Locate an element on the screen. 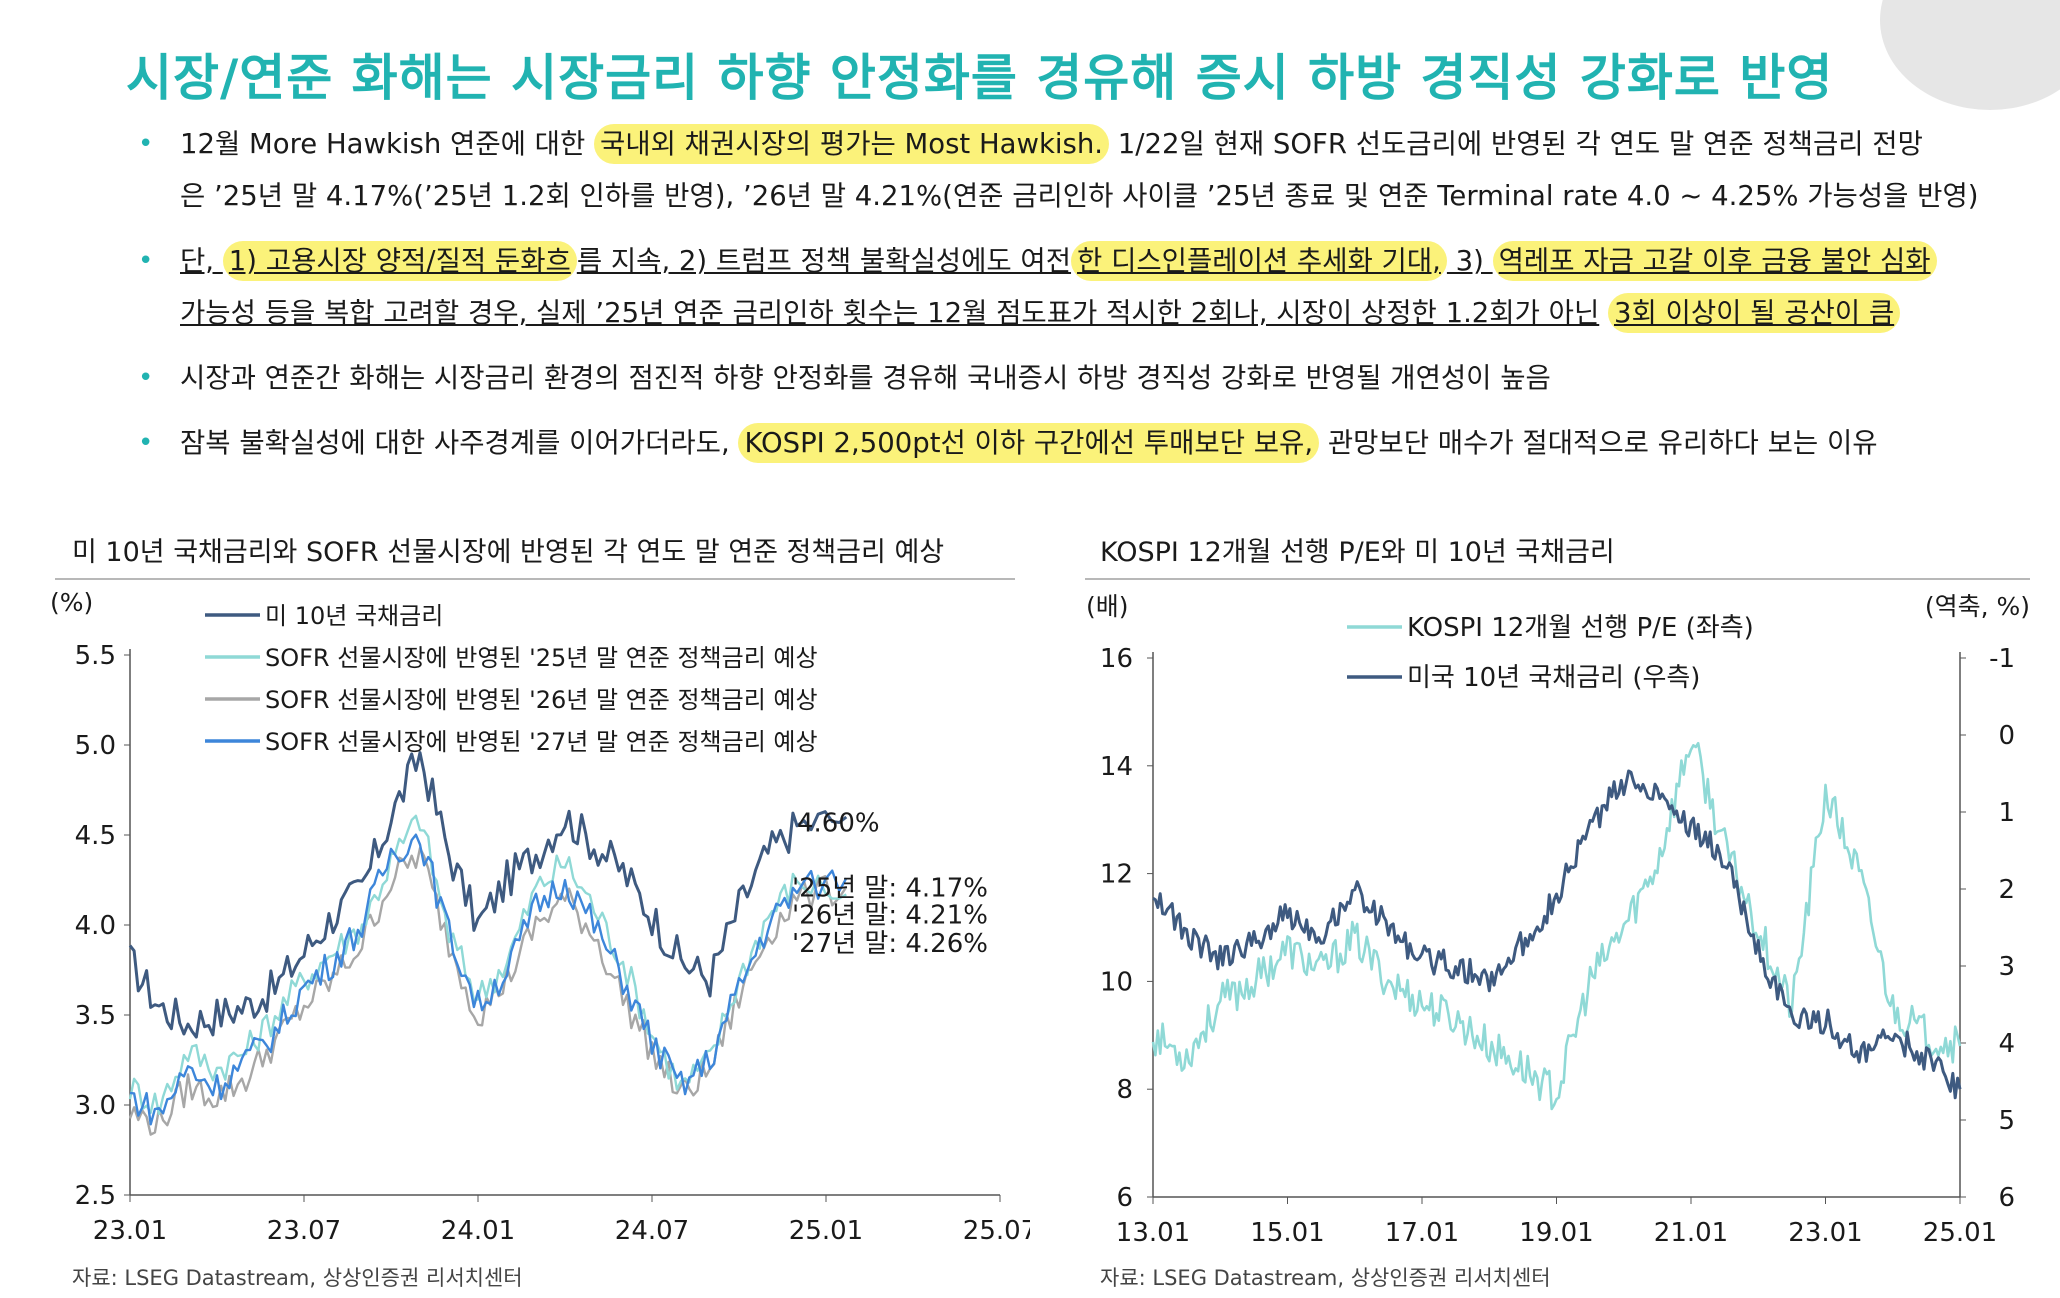 The image size is (2060, 1298). bullet-text: 잠복 불확실성에 대한 사주경계를 이어가더라도, is located at coordinates (459, 443).